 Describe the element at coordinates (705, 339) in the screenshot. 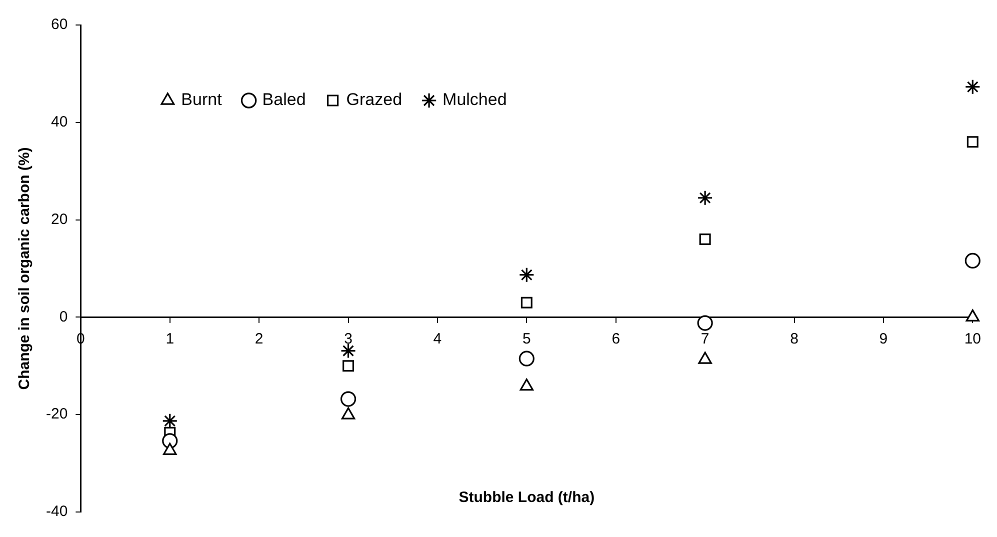

I see `x-tick-label: 7` at that location.